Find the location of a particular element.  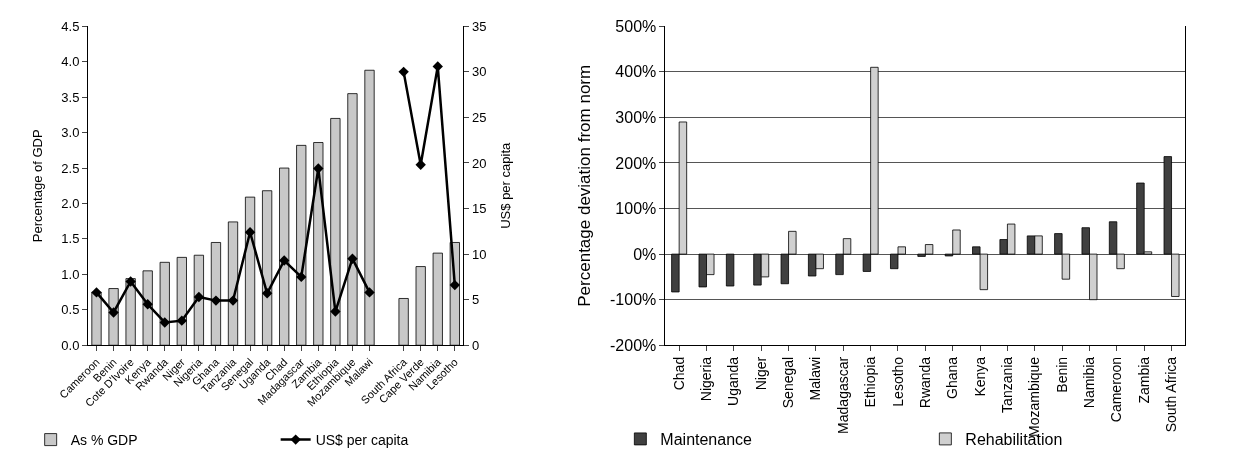

x-tick-label: Zambia is located at coordinates (1143, 380).